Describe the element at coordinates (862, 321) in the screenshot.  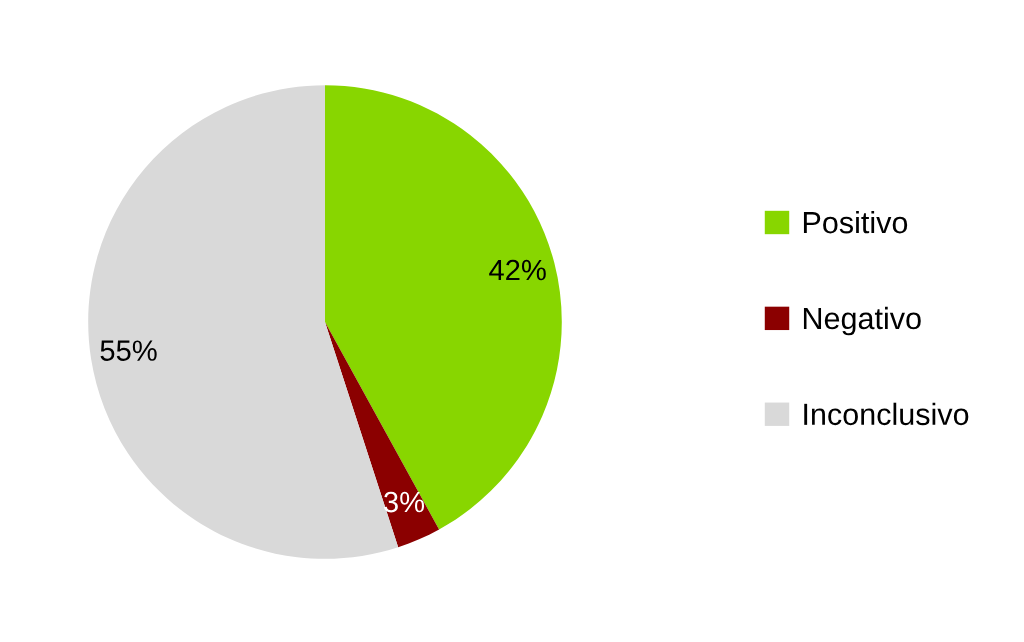
I see `legend-label: Negativo` at that location.